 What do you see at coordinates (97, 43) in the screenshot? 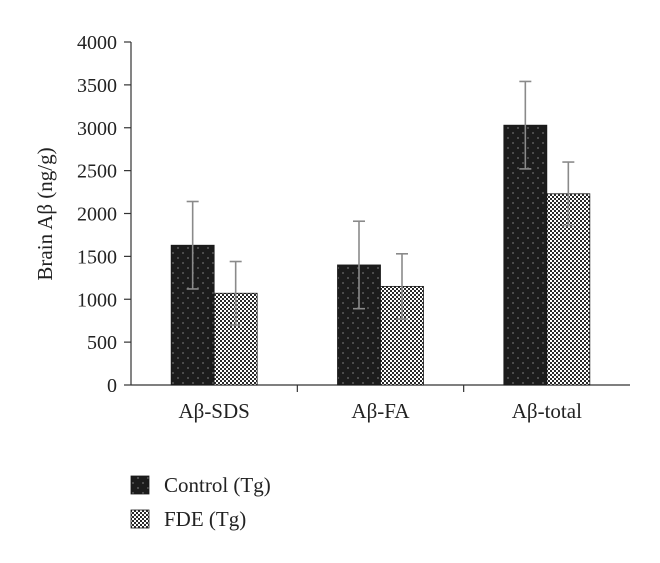
I see `y-tick-label: 4000` at bounding box center [97, 43].